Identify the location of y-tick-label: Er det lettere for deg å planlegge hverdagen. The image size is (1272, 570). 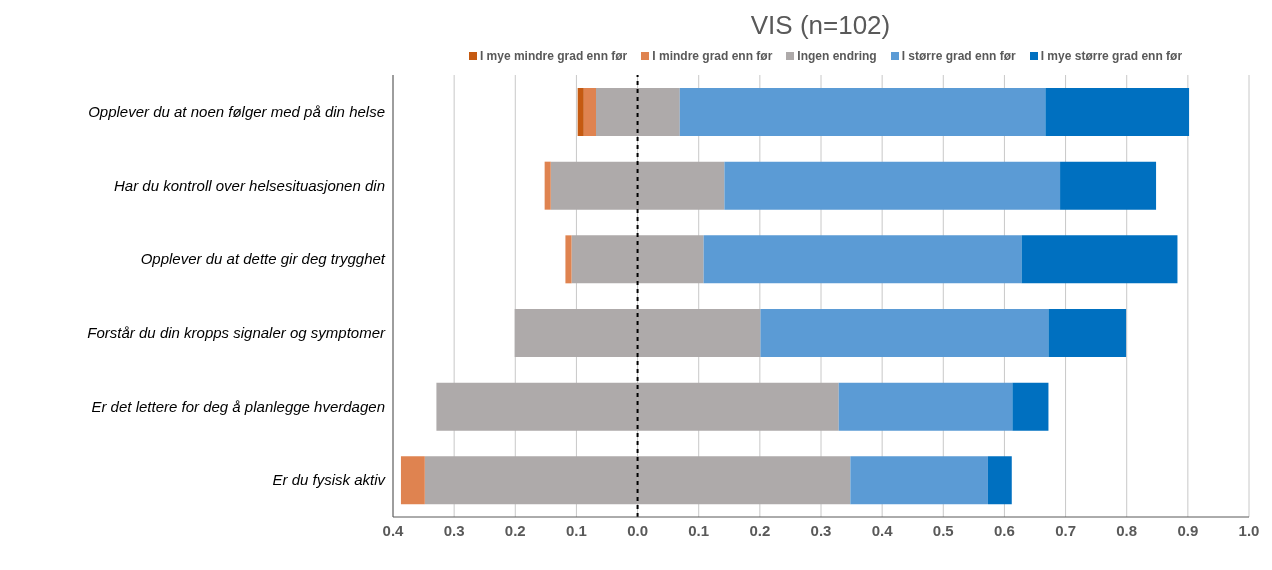
(238, 406).